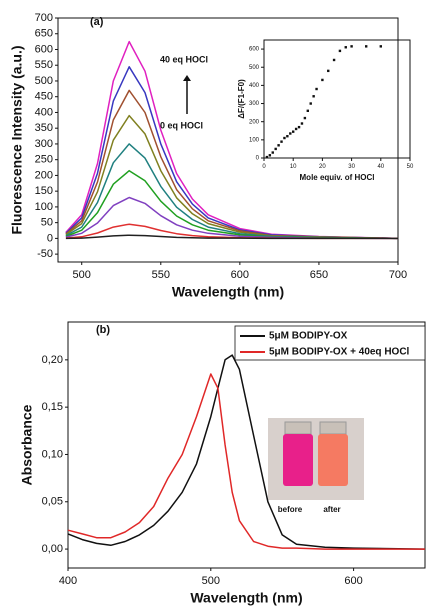  I want to click on legend-label: 5μM BODIPY-OX + 40eq HOCl, so click(339, 352).